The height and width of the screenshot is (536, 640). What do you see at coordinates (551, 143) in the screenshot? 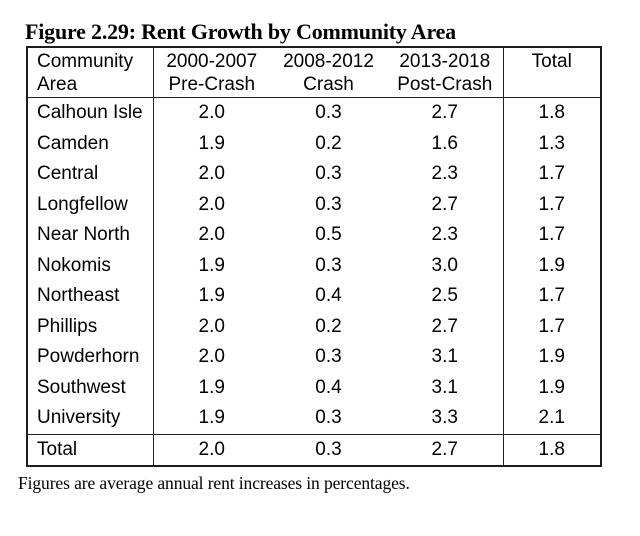
I see `total-cell: 1.3` at bounding box center [551, 143].